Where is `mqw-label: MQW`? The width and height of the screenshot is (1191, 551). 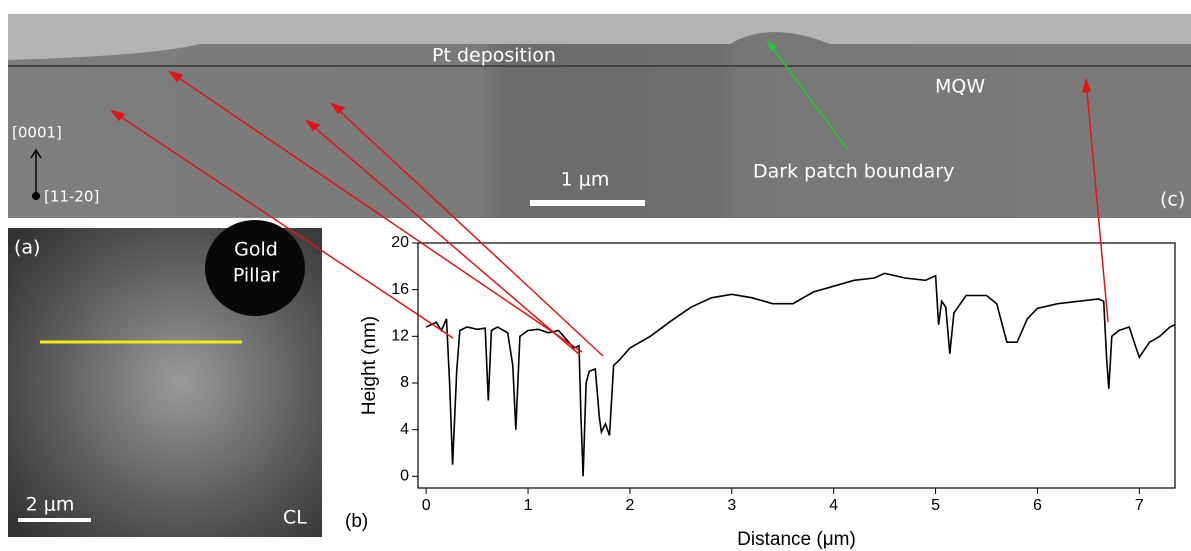
mqw-label: MQW is located at coordinates (960, 87).